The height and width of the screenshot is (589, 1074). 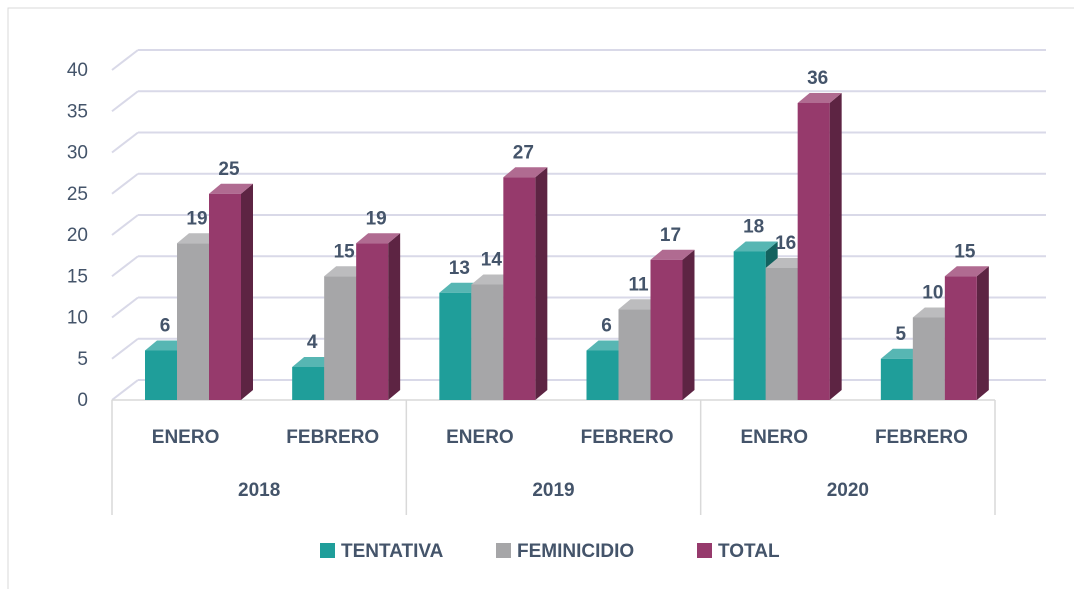 I want to click on y-tick-label: 25, so click(x=77, y=194).